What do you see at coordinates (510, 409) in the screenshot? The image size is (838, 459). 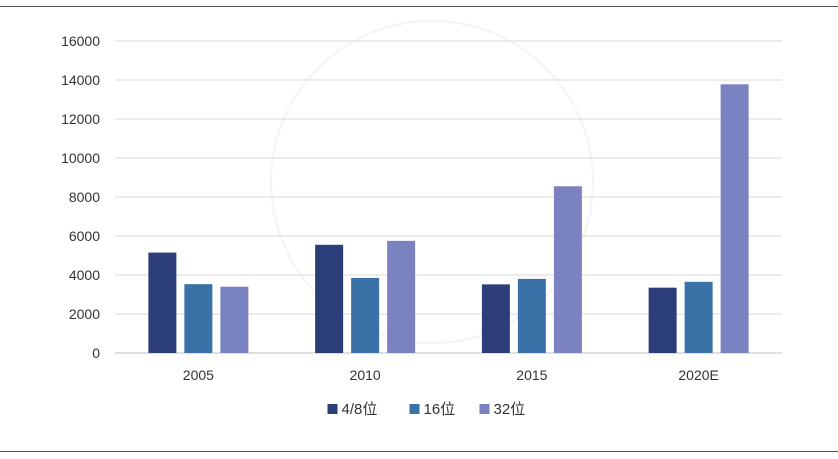 I see `legend-label: 32位` at bounding box center [510, 409].